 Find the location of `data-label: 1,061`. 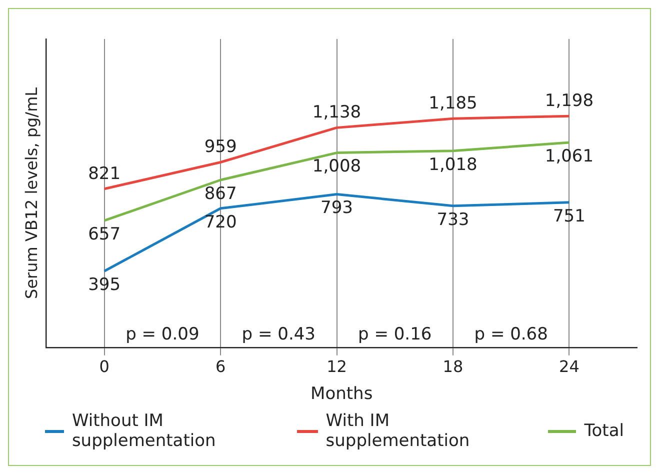

data-label: 1,061 is located at coordinates (569, 156).